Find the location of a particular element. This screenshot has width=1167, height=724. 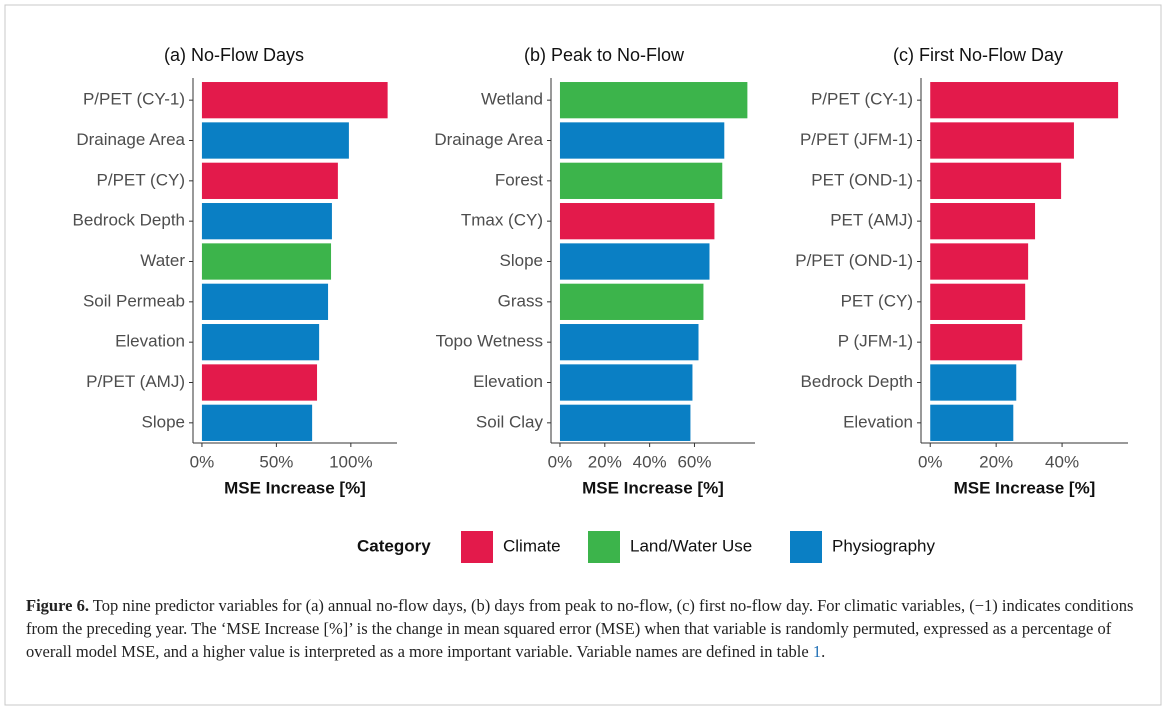

y-tick-label: P/PET (CY) is located at coordinates (141, 179).